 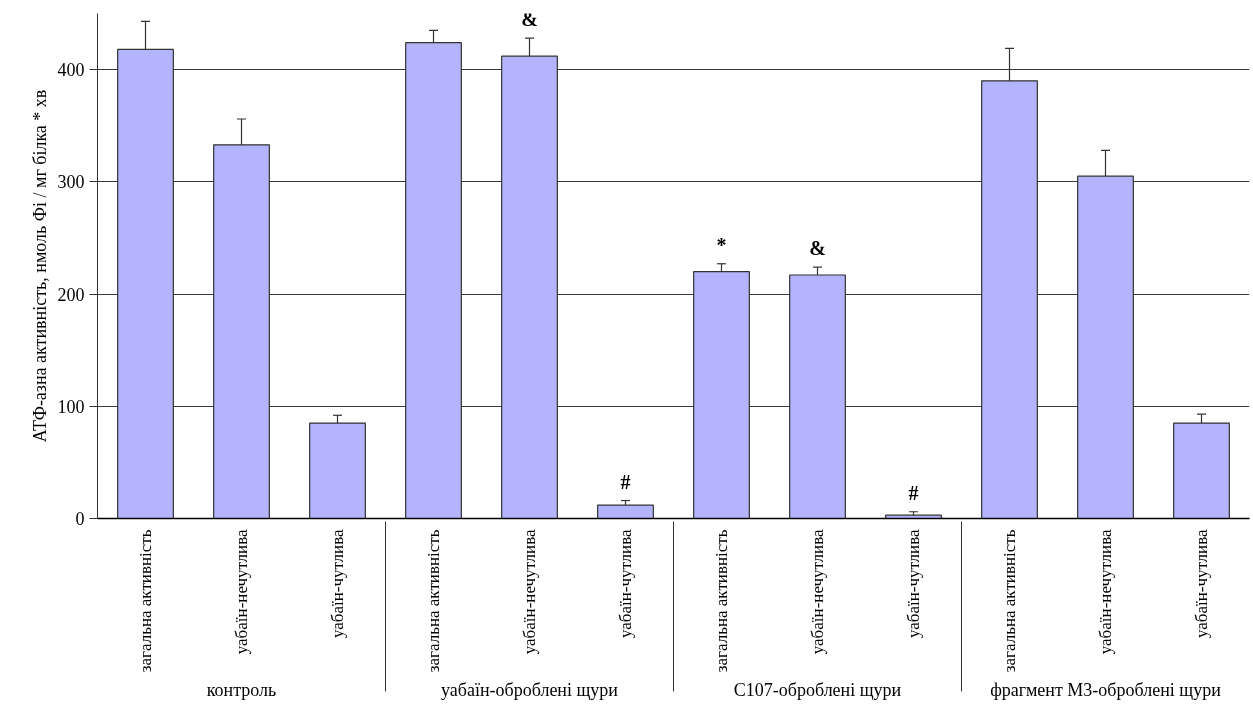 What do you see at coordinates (71, 406) in the screenshot?
I see `y-tick-label: 100` at bounding box center [71, 406].